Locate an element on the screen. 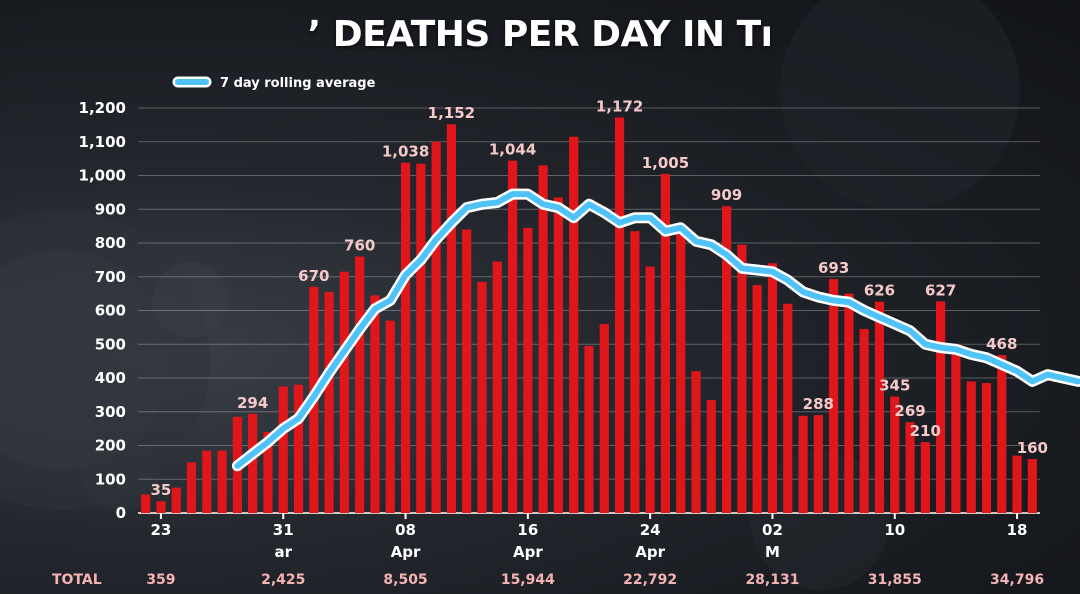 The image size is (1080, 594). y-tick-label: 200 is located at coordinates (110, 446).